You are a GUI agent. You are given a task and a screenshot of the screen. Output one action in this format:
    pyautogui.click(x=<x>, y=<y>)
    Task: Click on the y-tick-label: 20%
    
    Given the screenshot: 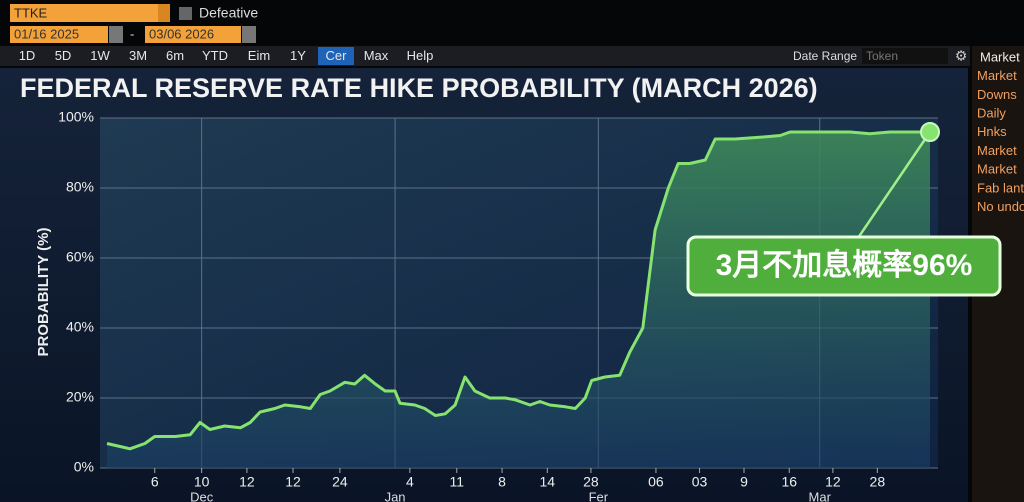 What is the action you would take?
    pyautogui.click(x=80, y=397)
    